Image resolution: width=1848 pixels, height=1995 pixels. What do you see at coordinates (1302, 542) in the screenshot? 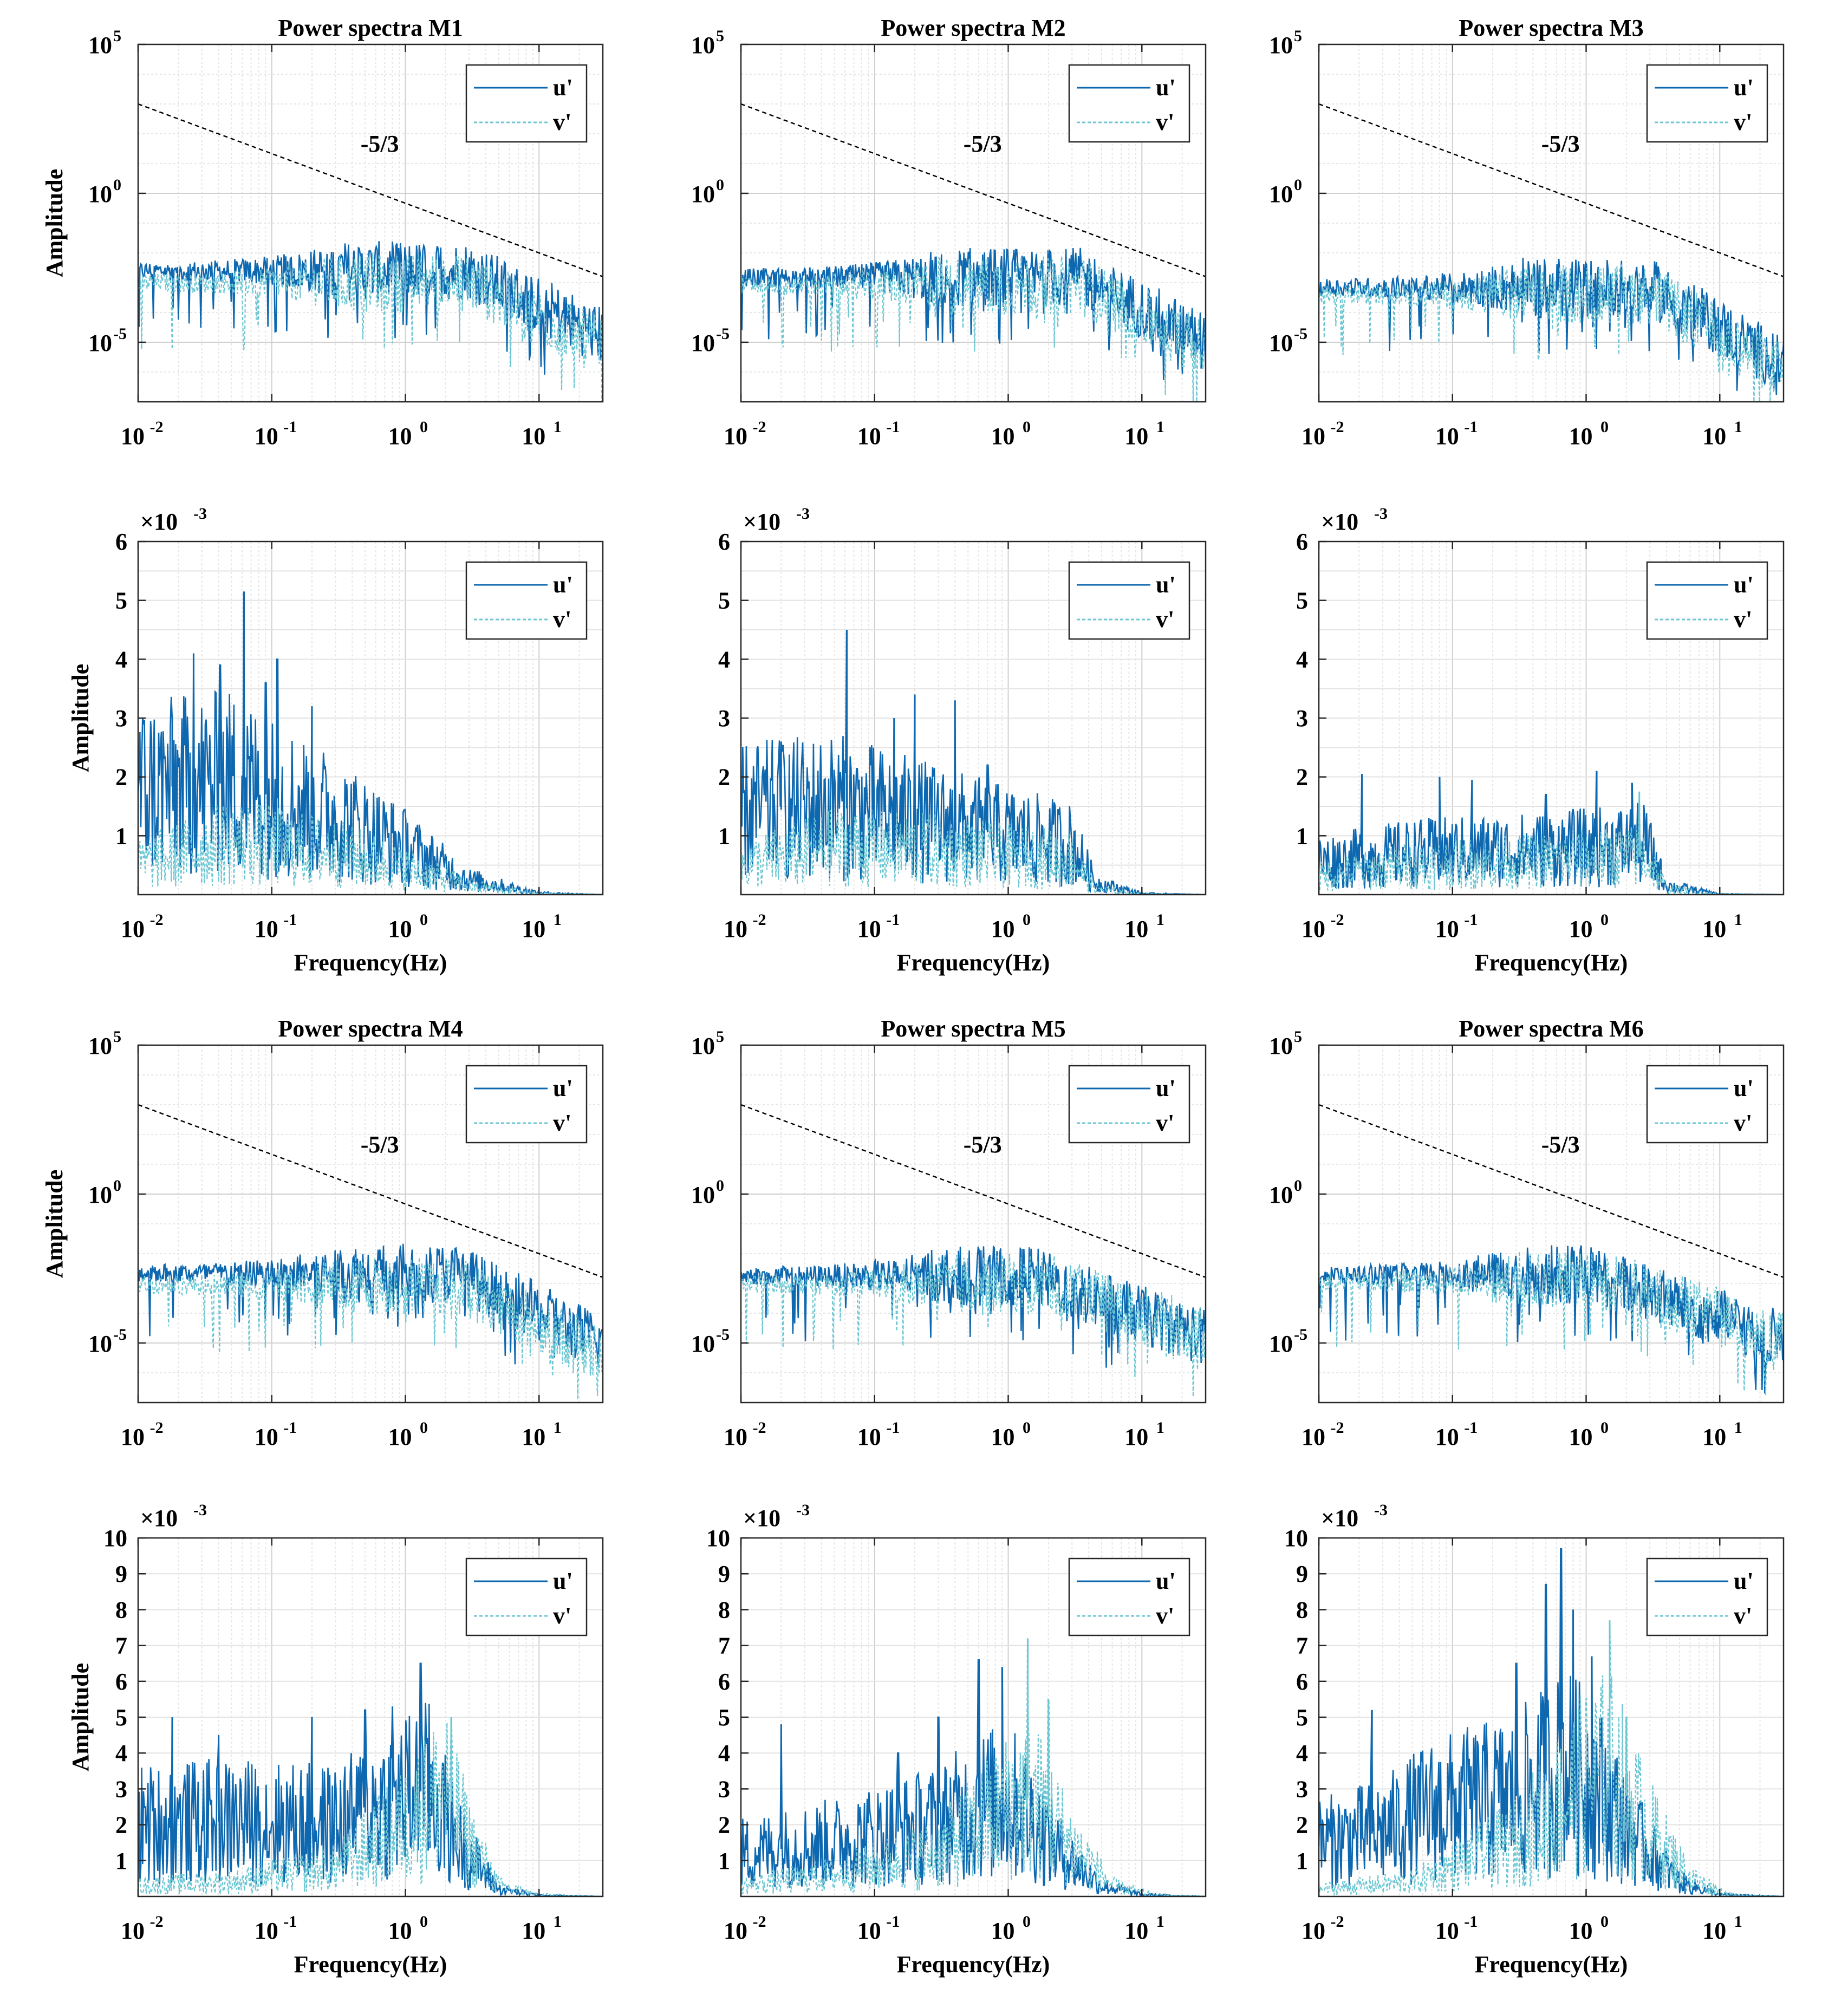
I see `y-tick-label: 6` at bounding box center [1302, 542].